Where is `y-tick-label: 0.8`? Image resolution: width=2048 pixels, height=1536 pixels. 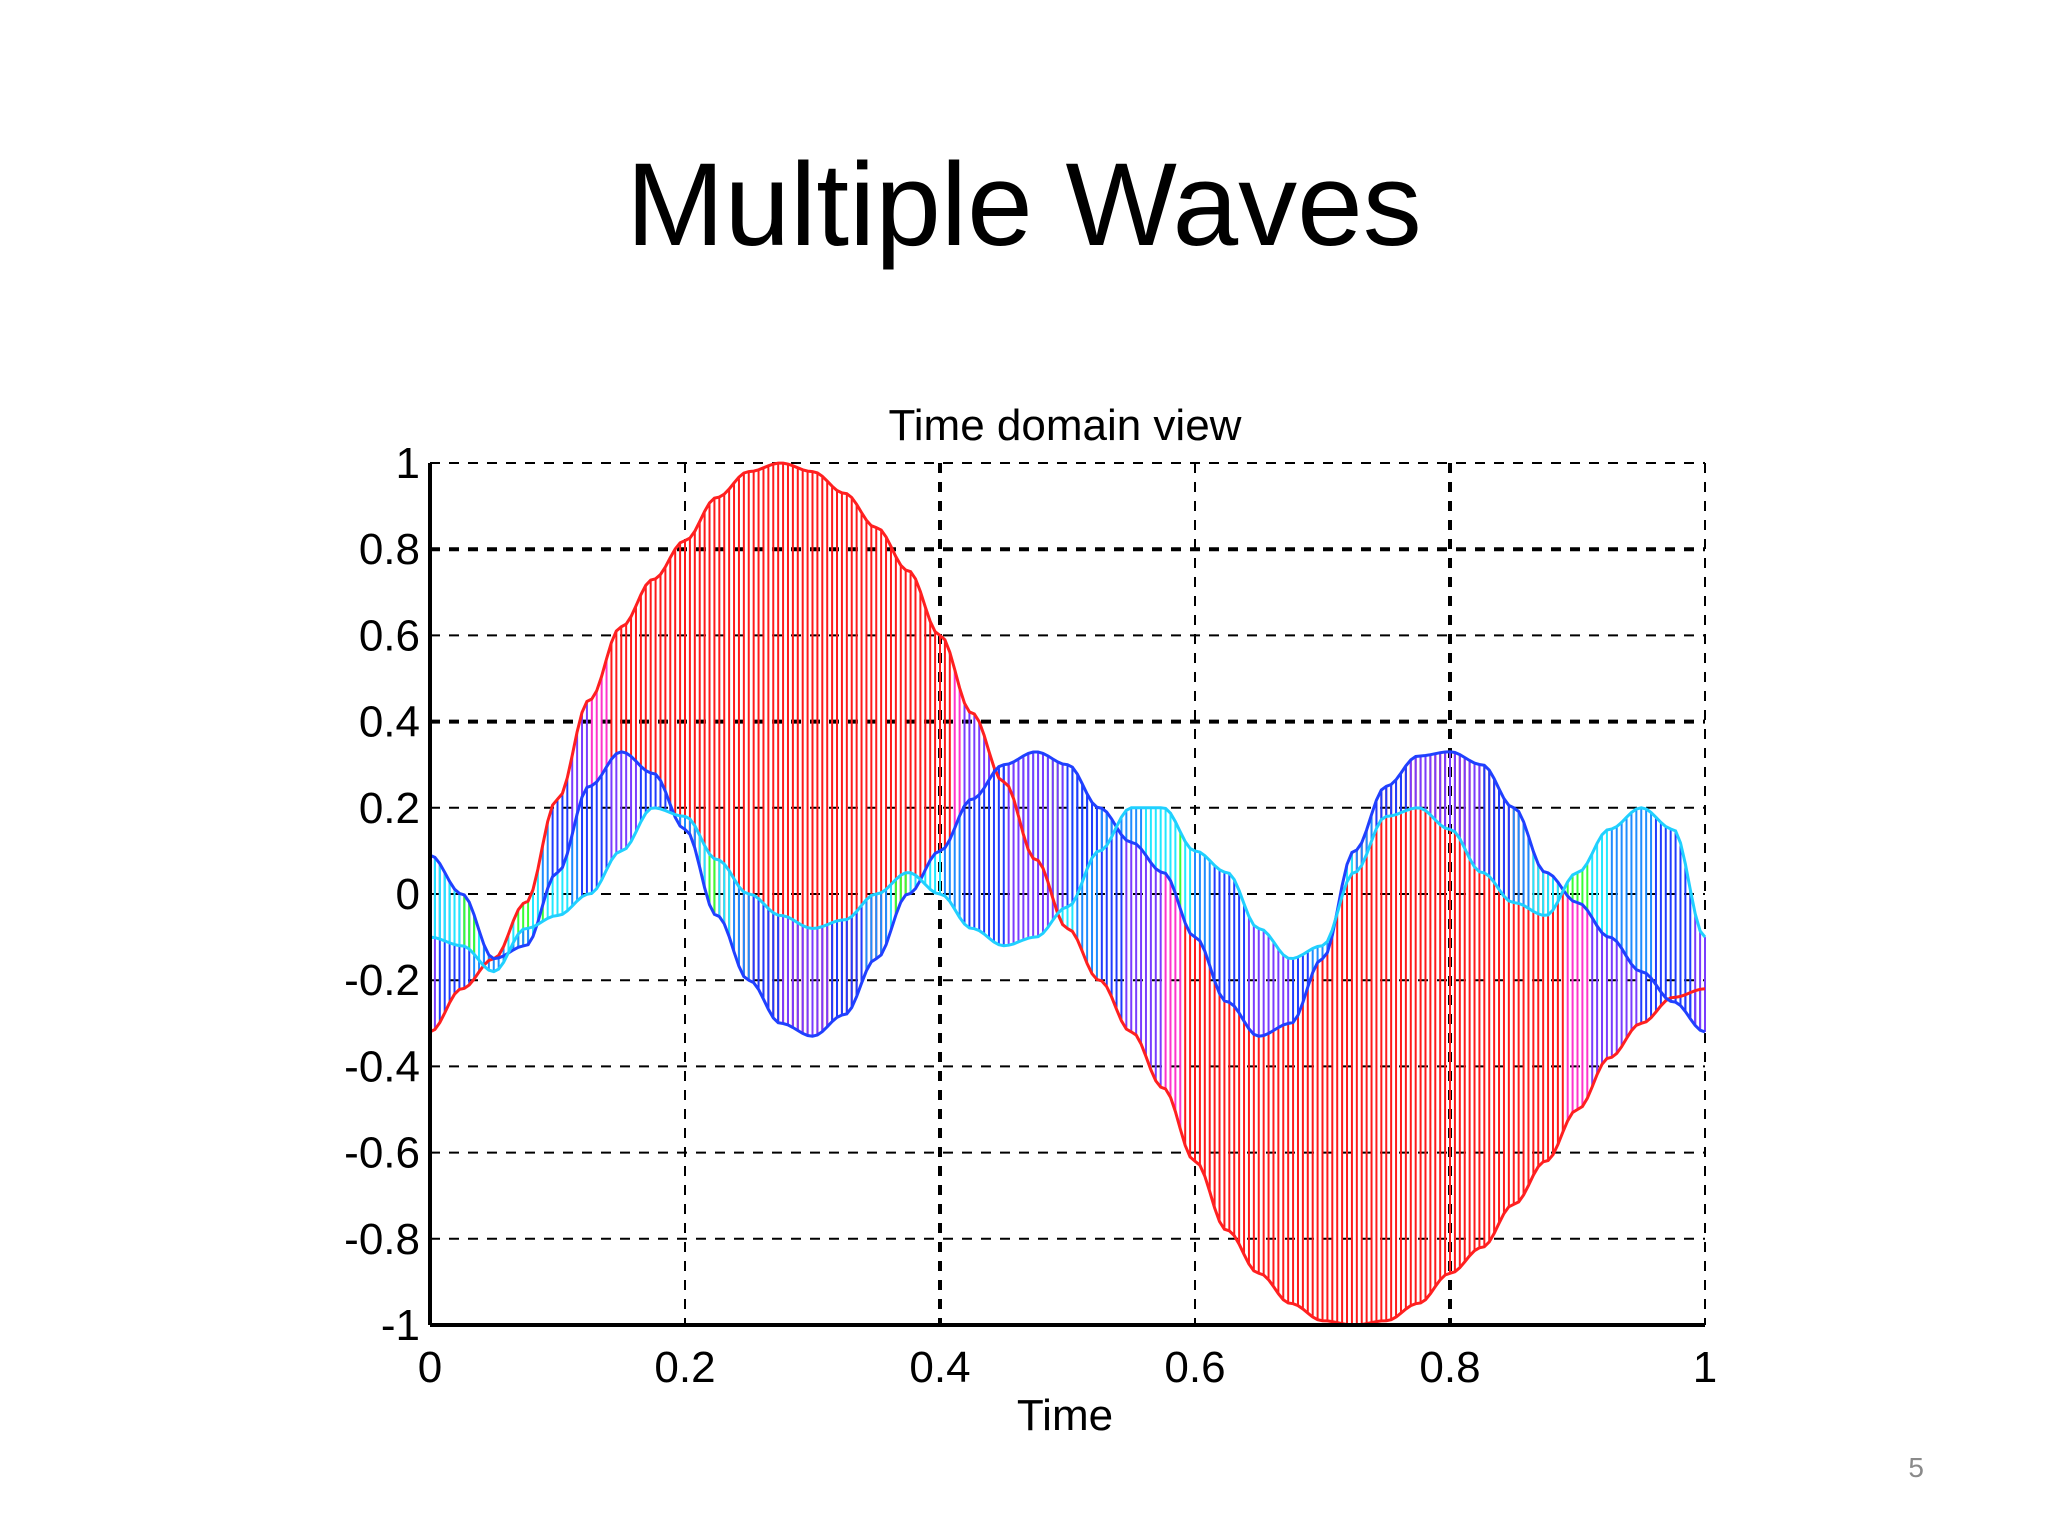
y-tick-label: 0.8 is located at coordinates (389, 549).